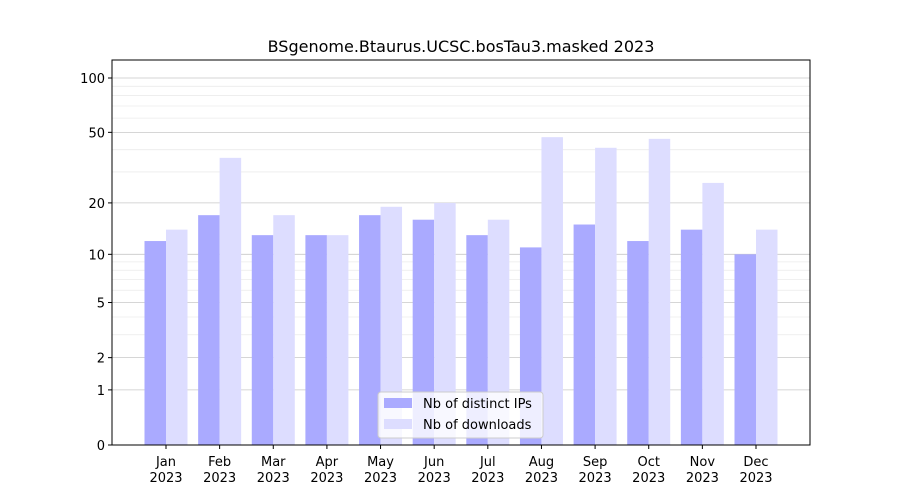 The width and height of the screenshot is (900, 504). What do you see at coordinates (326, 470) in the screenshot?
I see `x-tick-label: Apr 2023` at bounding box center [326, 470].